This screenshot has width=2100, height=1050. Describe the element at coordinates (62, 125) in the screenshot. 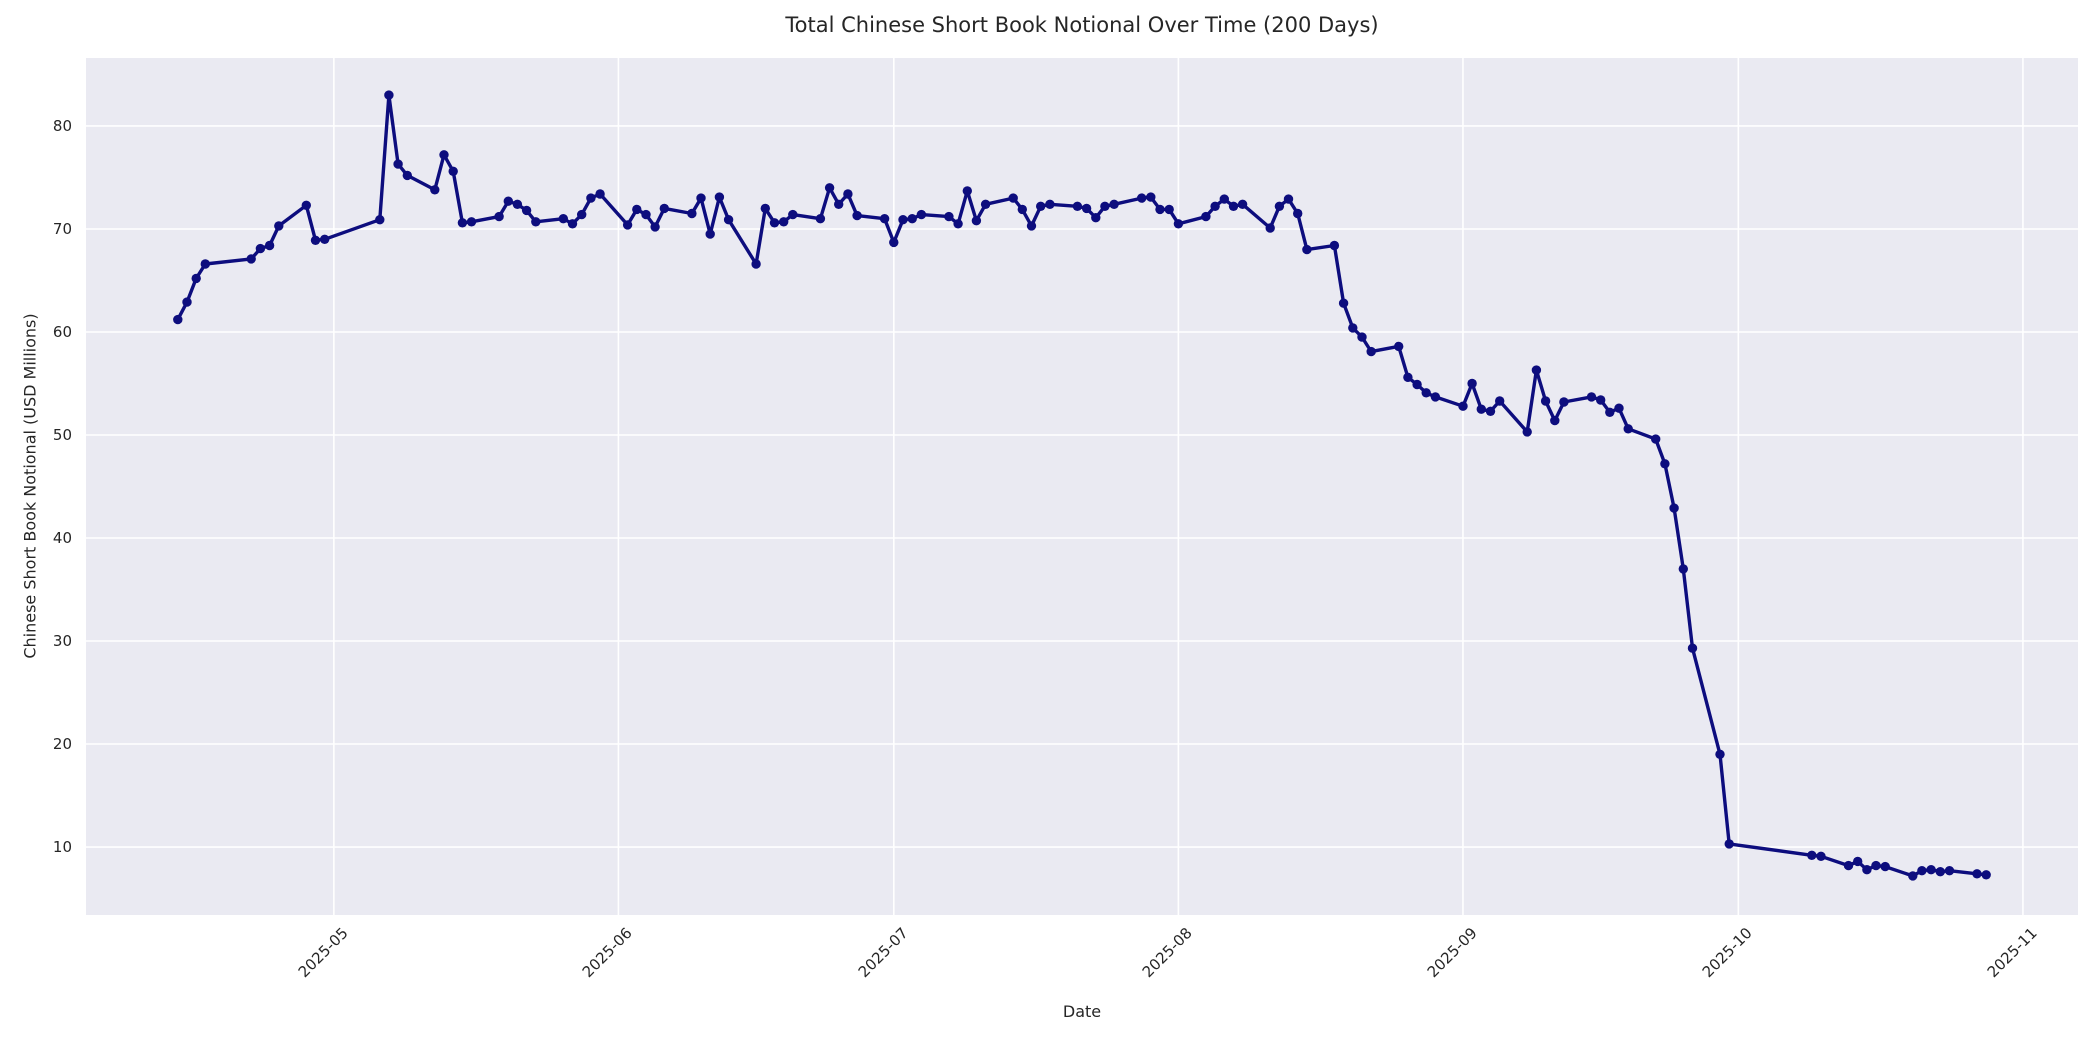

I see `y-tick-label: 80` at that location.